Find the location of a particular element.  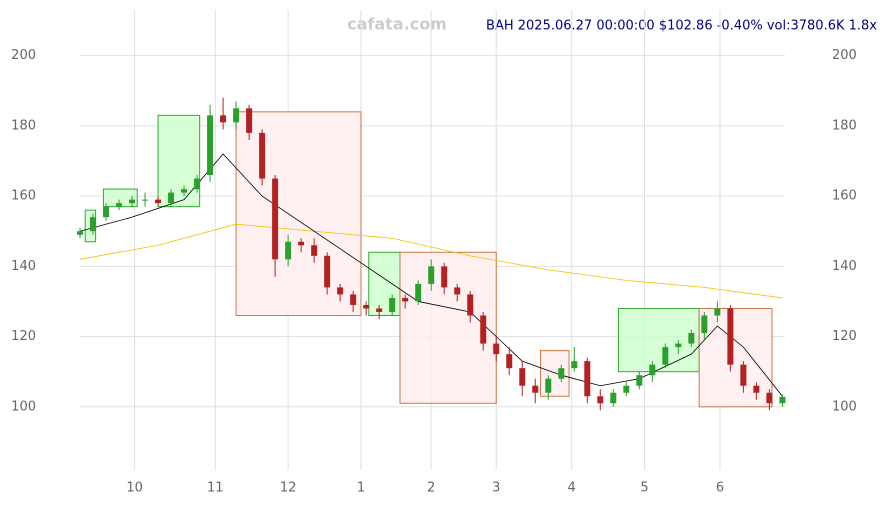

y-tick-label: 140 is located at coordinates (23, 266).